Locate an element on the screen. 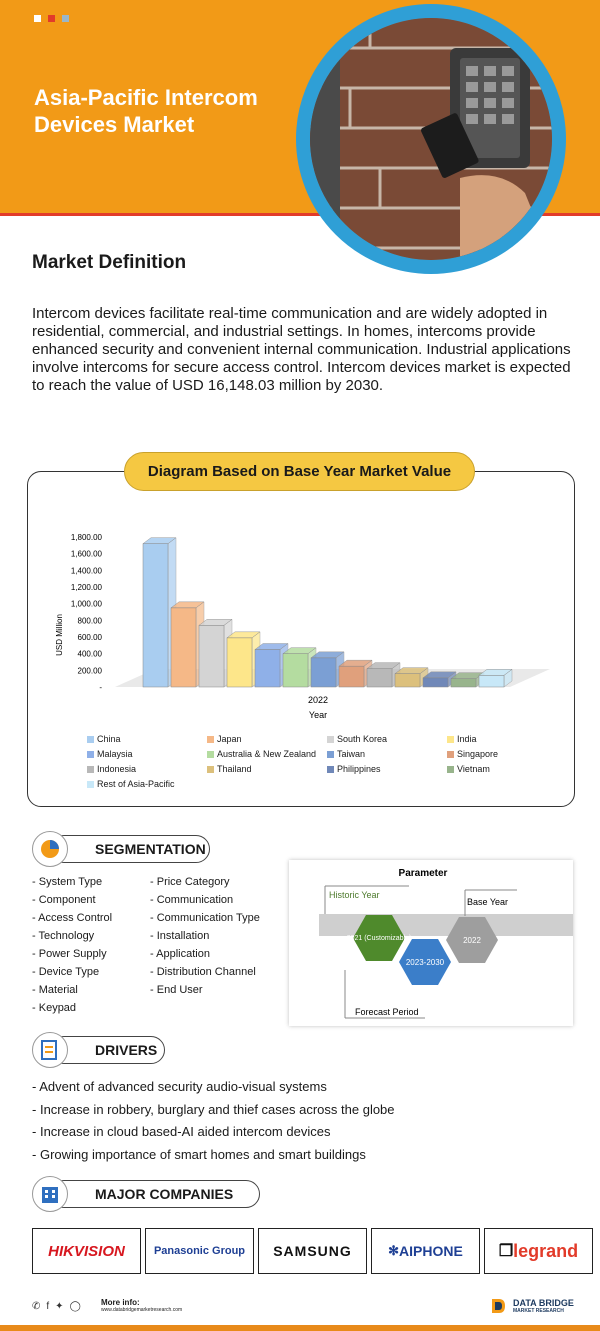 The image size is (600, 1331). legend-item: Philippines is located at coordinates (387, 769).